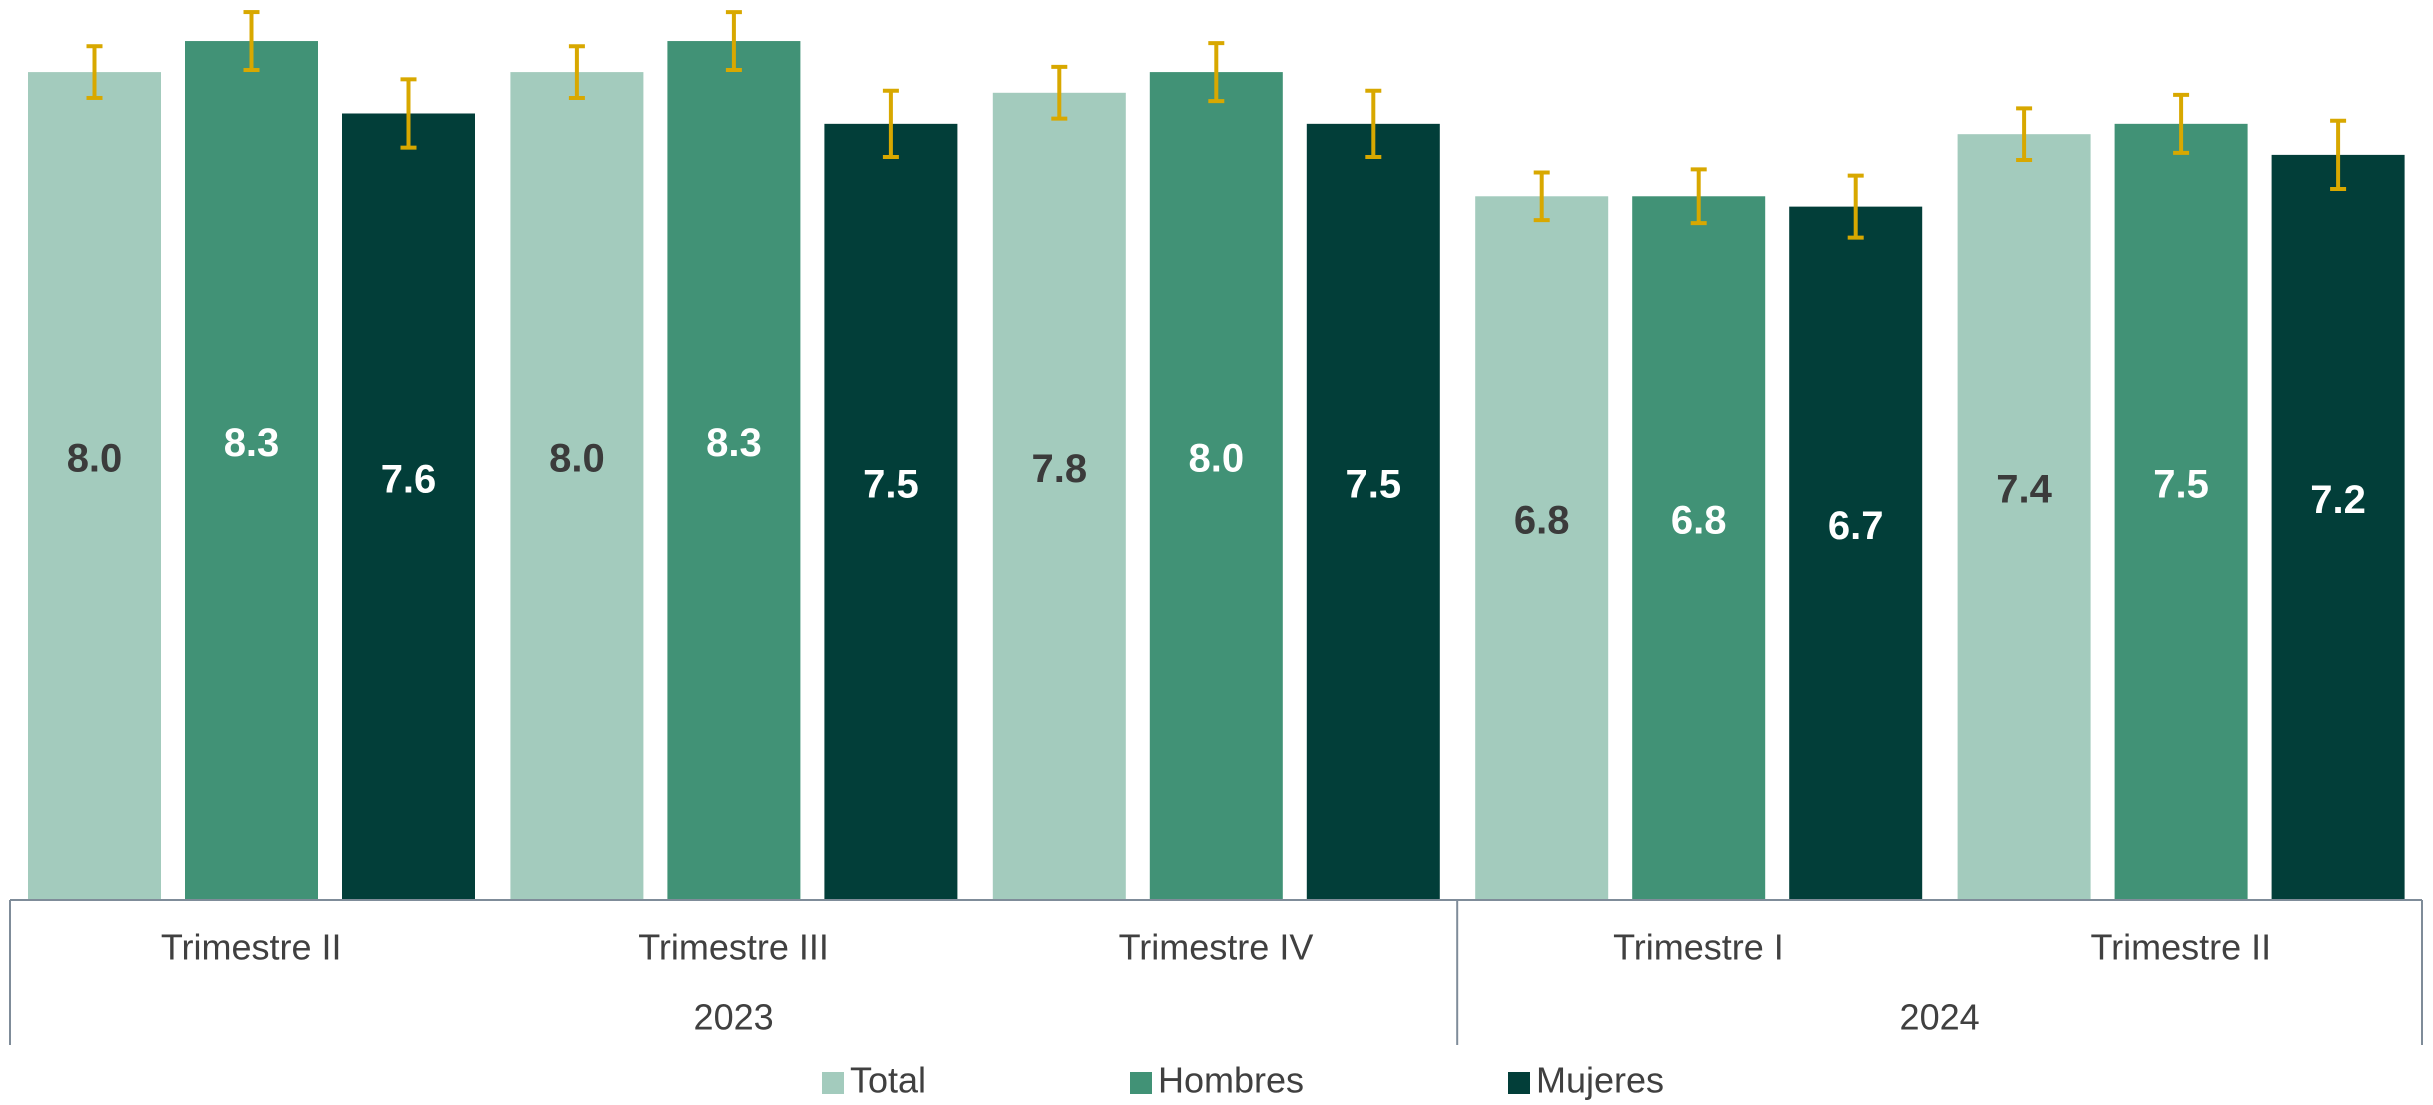 The width and height of the screenshot is (2433, 1105). What do you see at coordinates (1940, 1017) in the screenshot?
I see `group-label: 2024` at bounding box center [1940, 1017].